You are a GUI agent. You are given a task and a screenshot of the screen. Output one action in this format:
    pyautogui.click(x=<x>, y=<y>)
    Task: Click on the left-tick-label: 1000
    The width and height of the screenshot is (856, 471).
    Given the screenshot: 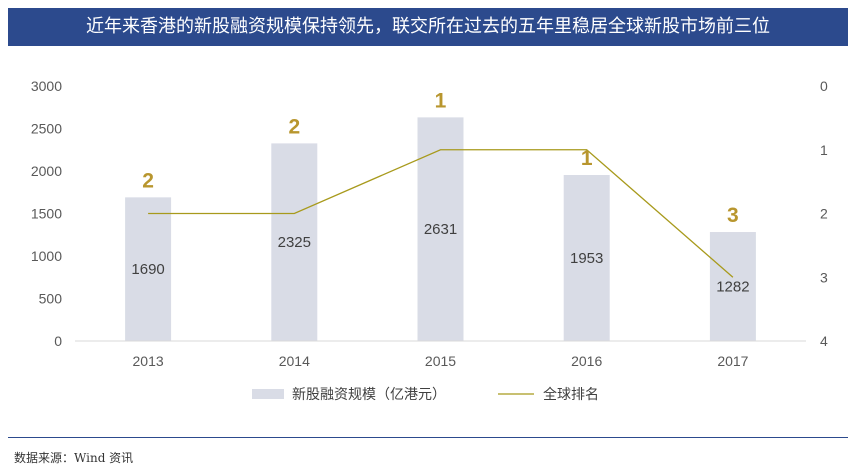 What is the action you would take?
    pyautogui.click(x=46, y=256)
    